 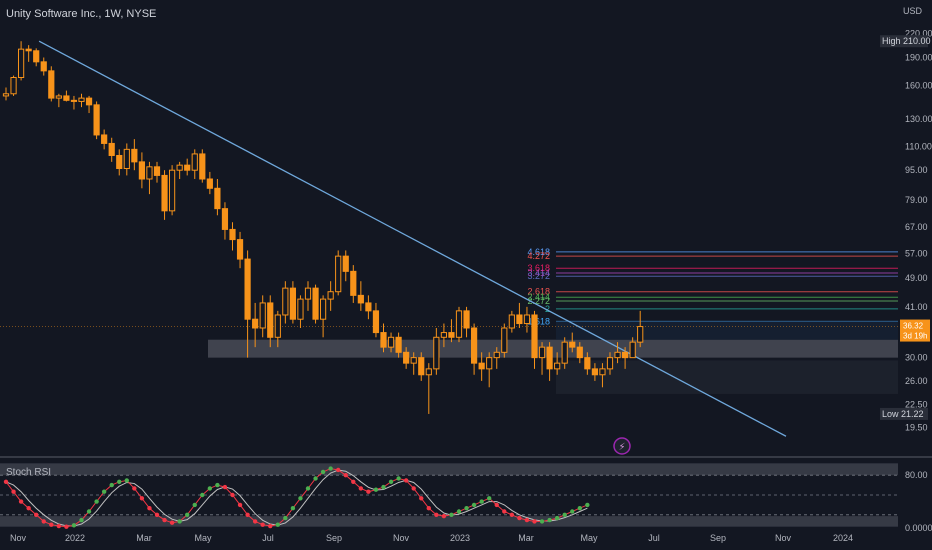 What do you see at coordinates (918, 57) in the screenshot?
I see `price-tick-label: 190.00` at bounding box center [918, 57].